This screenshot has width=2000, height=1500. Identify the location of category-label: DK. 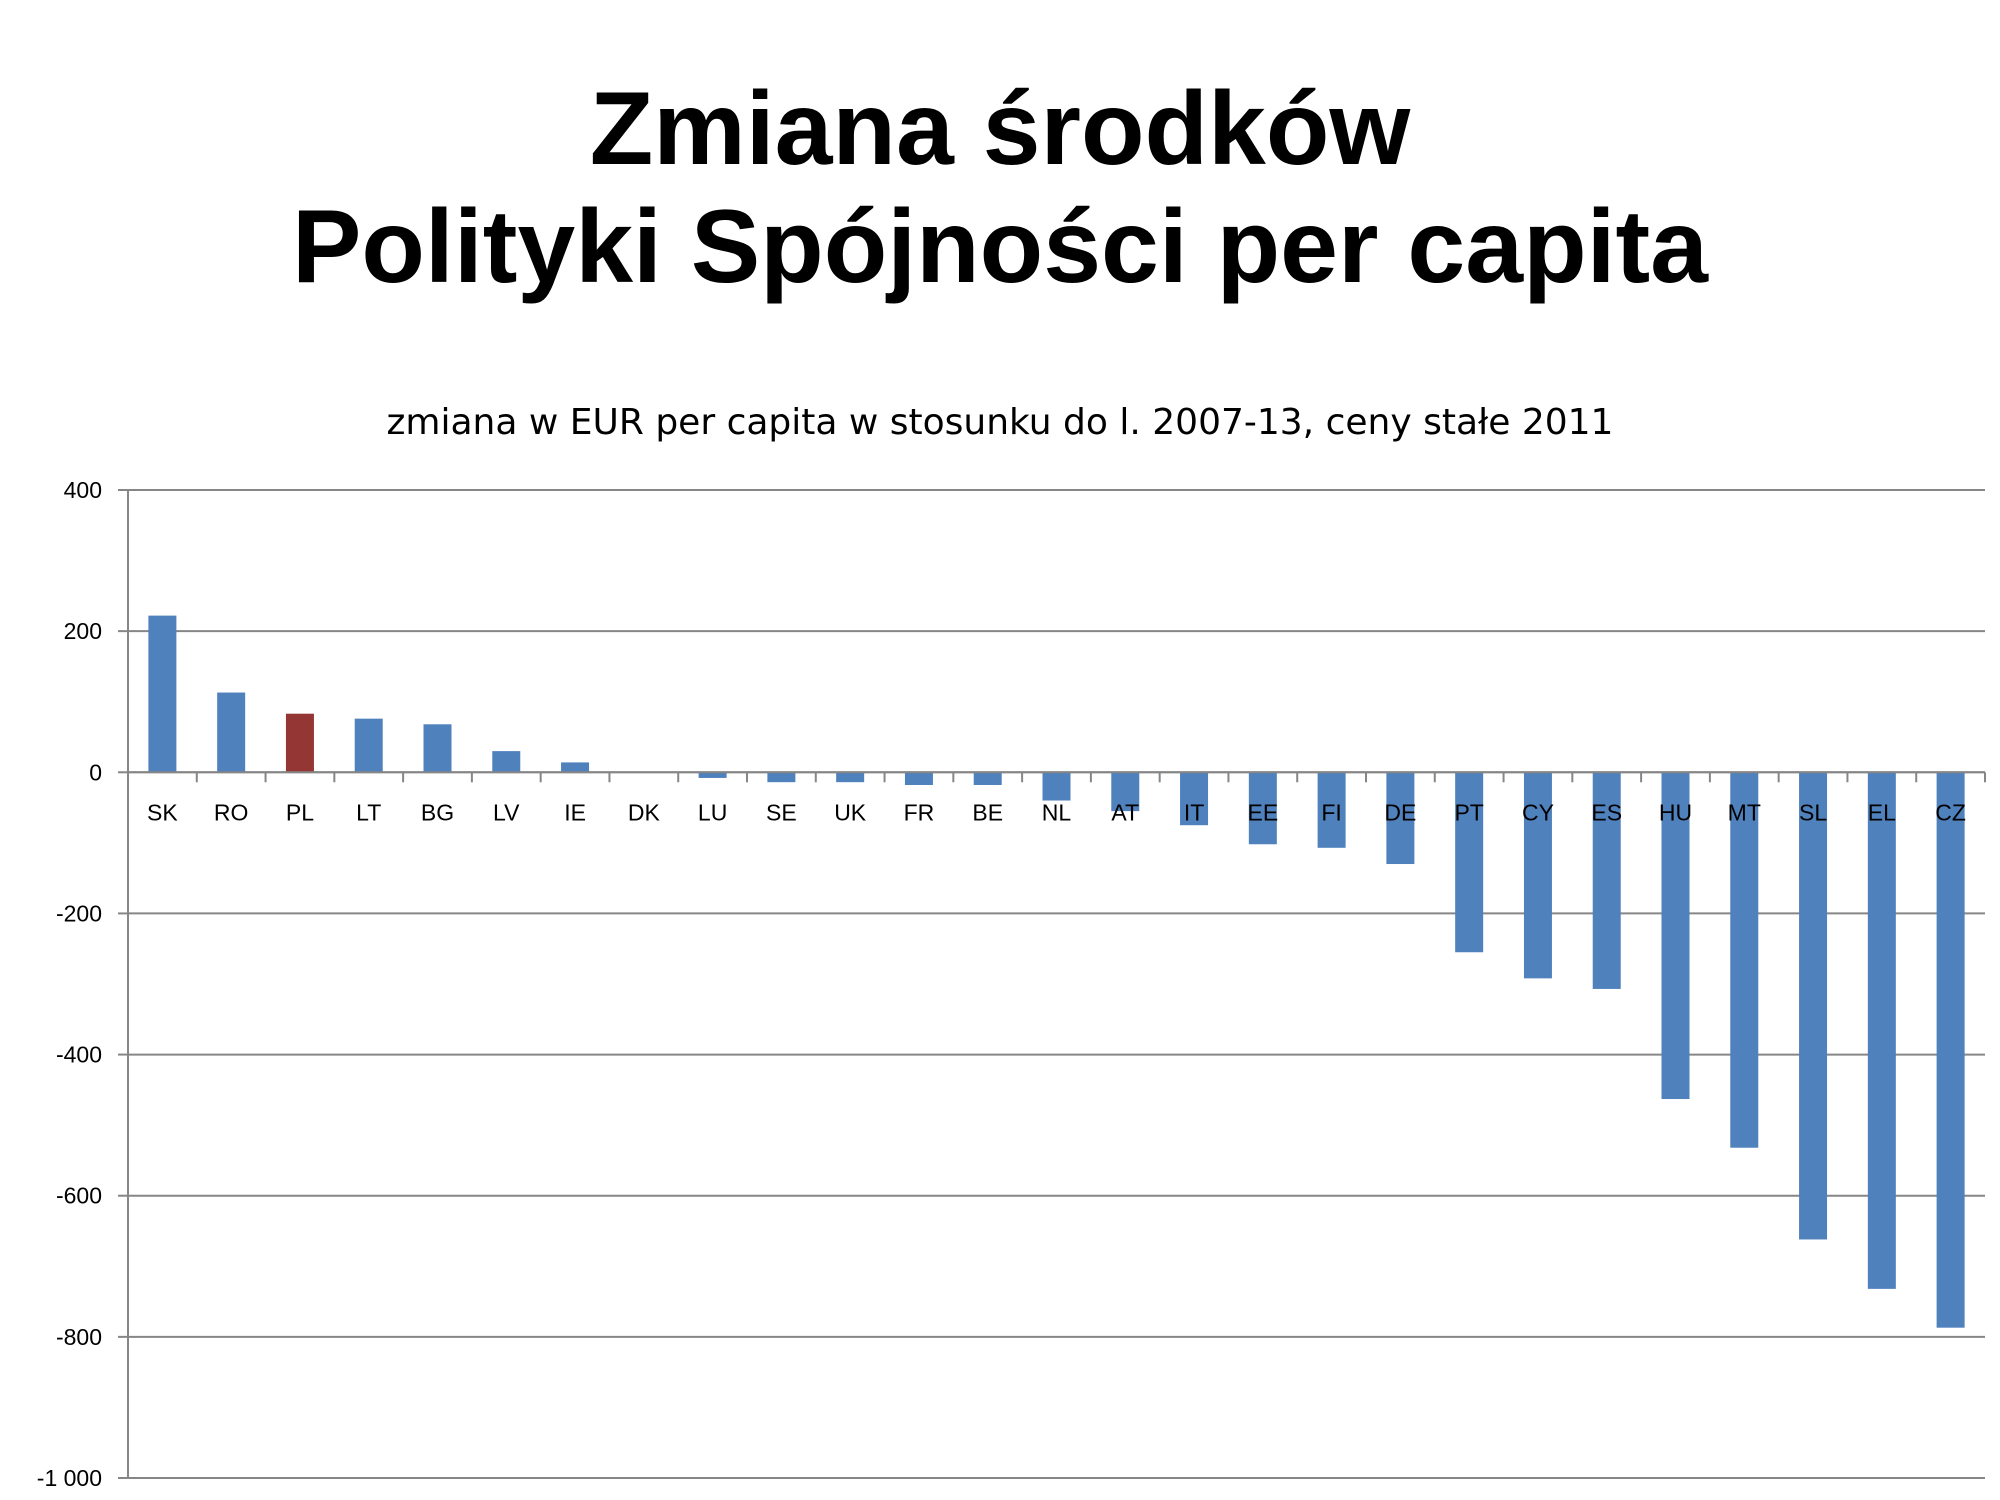
(644, 812).